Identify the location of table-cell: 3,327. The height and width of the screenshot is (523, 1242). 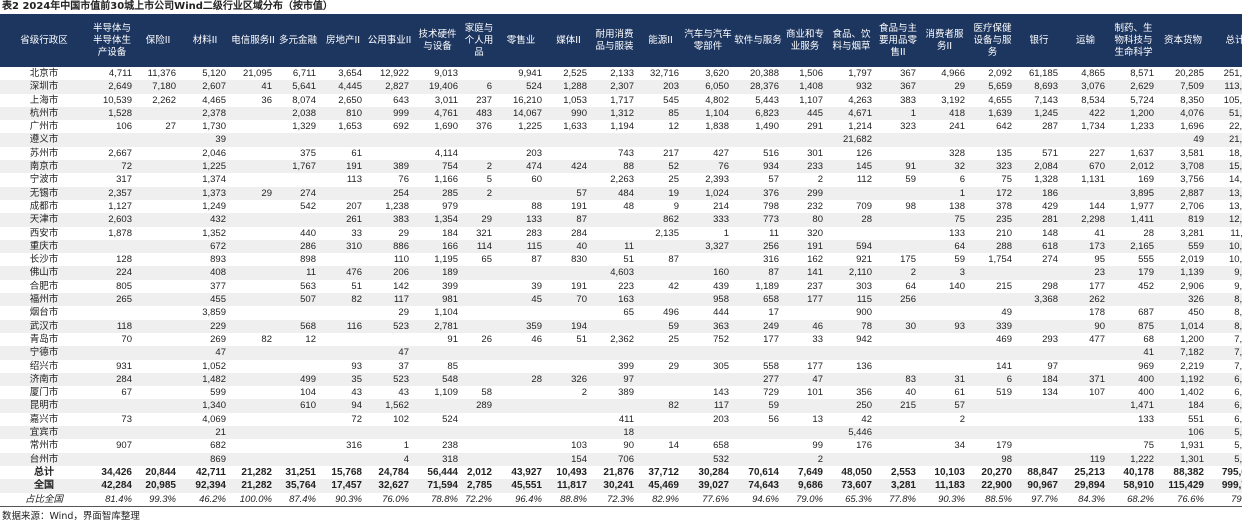
(708, 246).